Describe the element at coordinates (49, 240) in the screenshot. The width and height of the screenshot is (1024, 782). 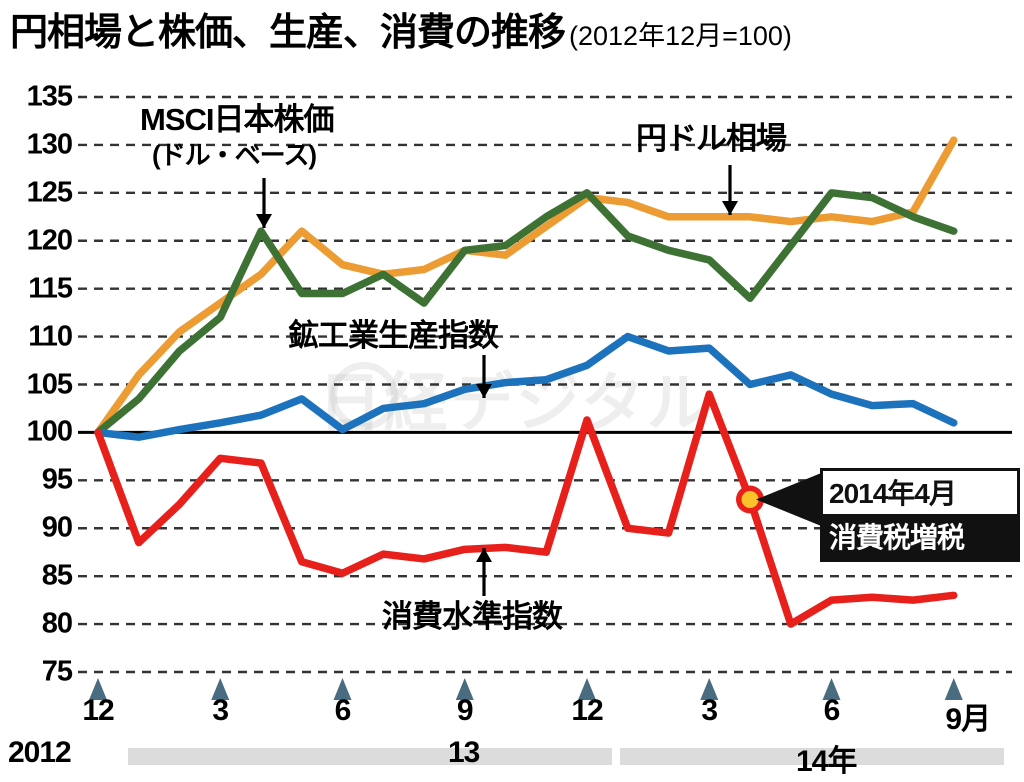
I see `y-tick-label-120: 120` at that location.